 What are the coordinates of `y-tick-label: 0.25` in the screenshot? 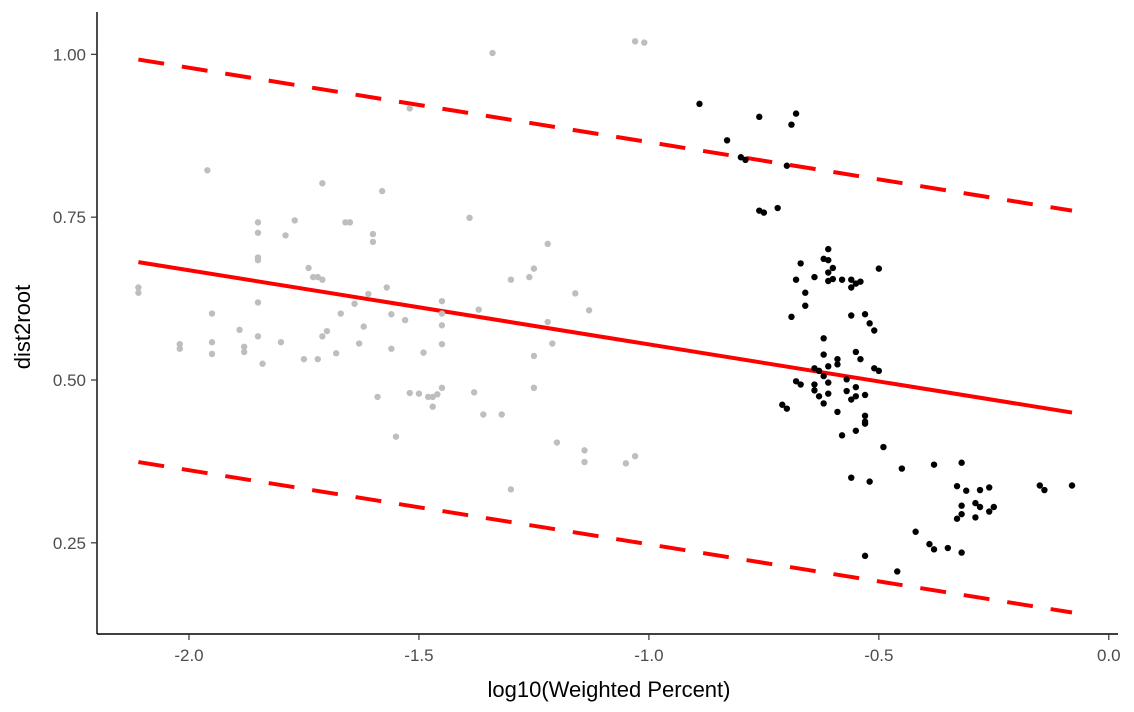 It's located at (69, 543).